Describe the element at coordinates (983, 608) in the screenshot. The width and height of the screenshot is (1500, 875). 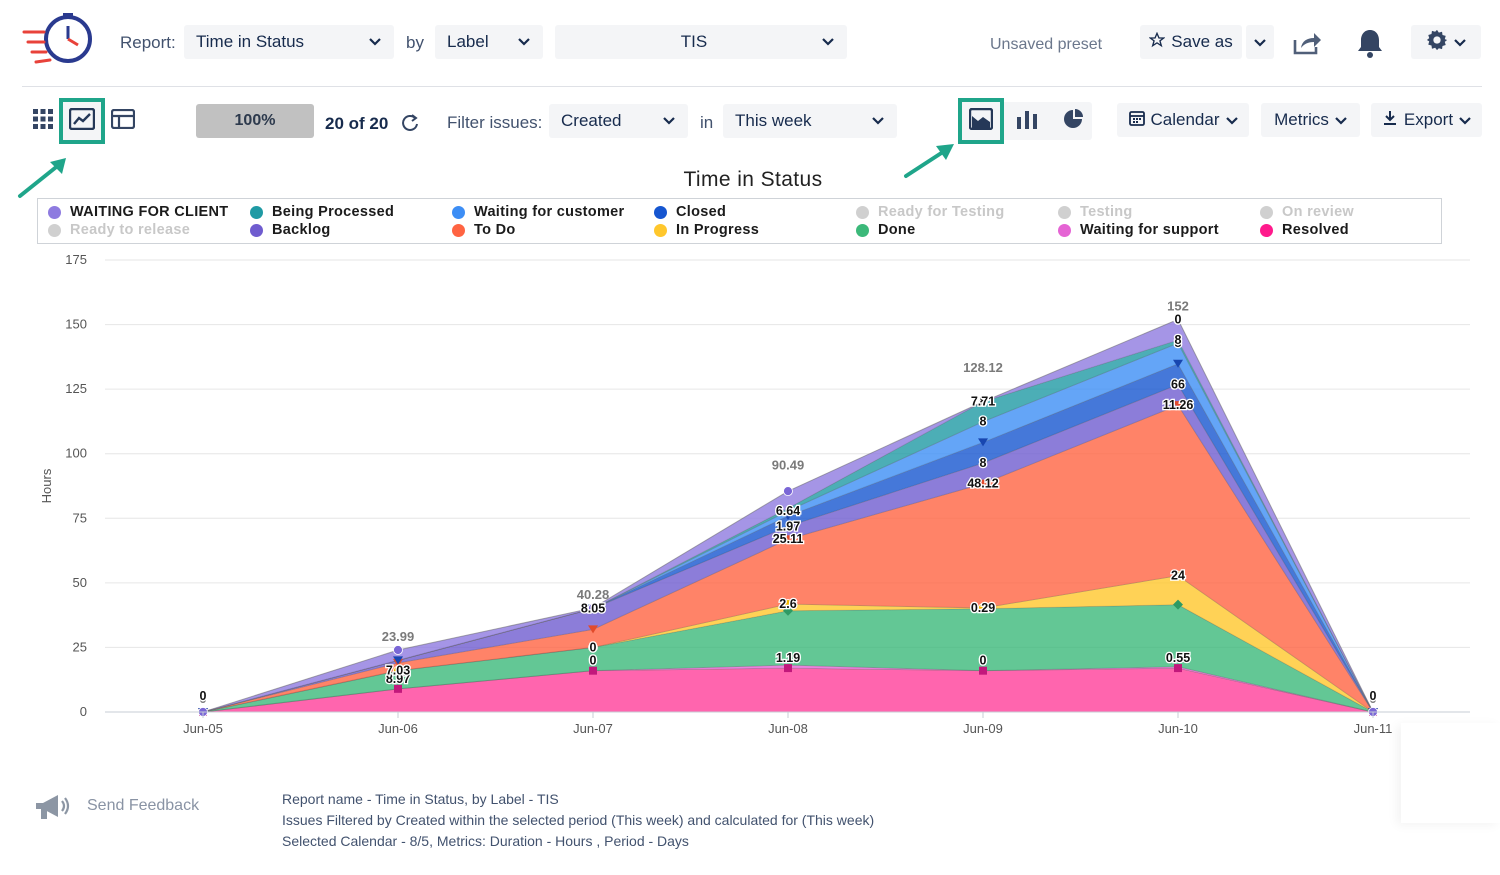
I see `data-label: 0.29` at that location.